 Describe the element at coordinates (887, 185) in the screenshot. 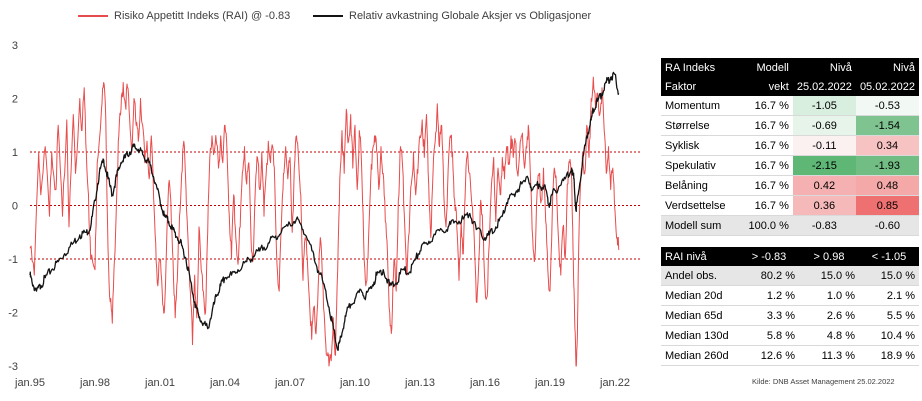

I see `factor-level-previous: 0.48` at that location.